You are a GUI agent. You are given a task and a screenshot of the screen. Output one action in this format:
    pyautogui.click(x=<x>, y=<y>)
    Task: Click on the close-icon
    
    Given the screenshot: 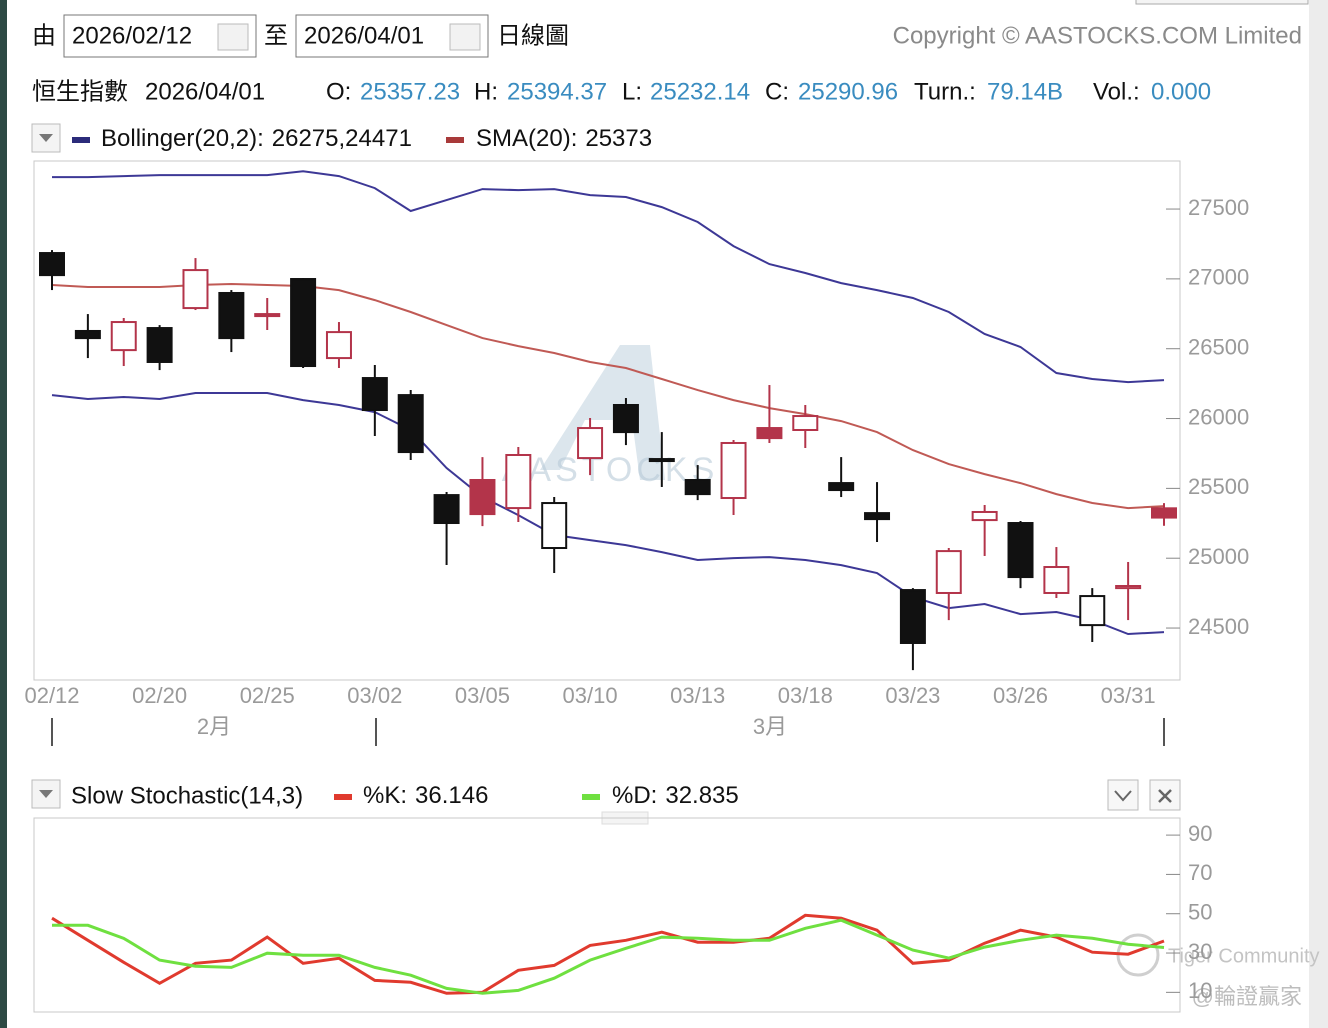 What is the action you would take?
    pyautogui.click(x=1165, y=796)
    